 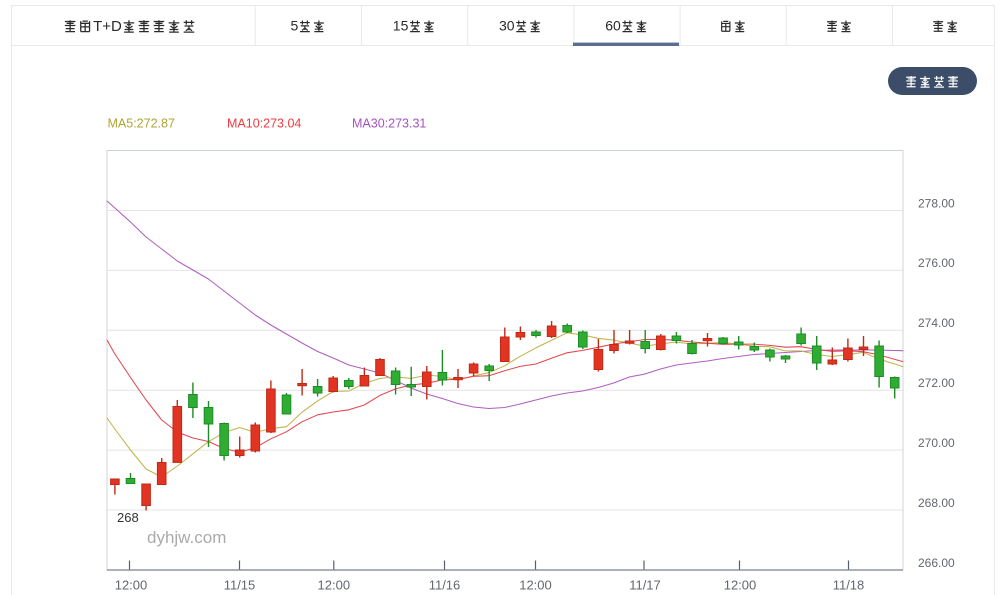 I want to click on svg-text: MA5:272.87, so click(x=141, y=124).